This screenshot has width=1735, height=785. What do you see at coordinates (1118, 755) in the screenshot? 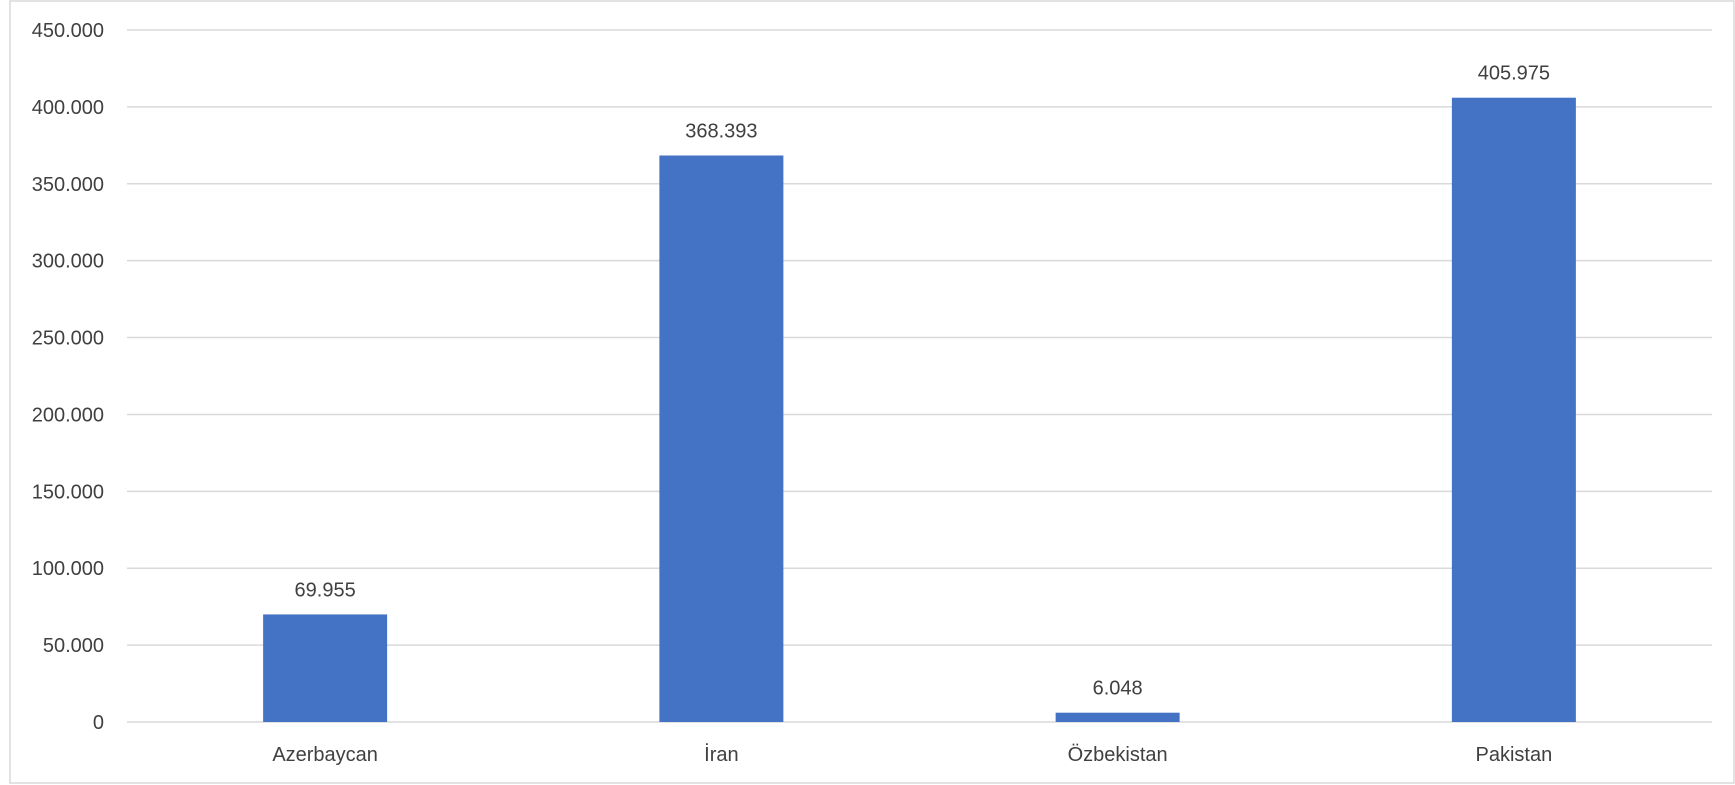
I see `x-category-label: Özbekistan` at bounding box center [1118, 755].